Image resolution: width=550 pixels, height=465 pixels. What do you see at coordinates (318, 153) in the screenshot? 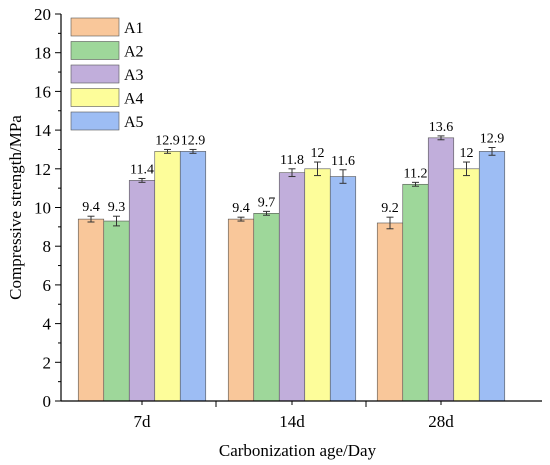
I see `data-label-a4-14d: 12` at bounding box center [318, 153].